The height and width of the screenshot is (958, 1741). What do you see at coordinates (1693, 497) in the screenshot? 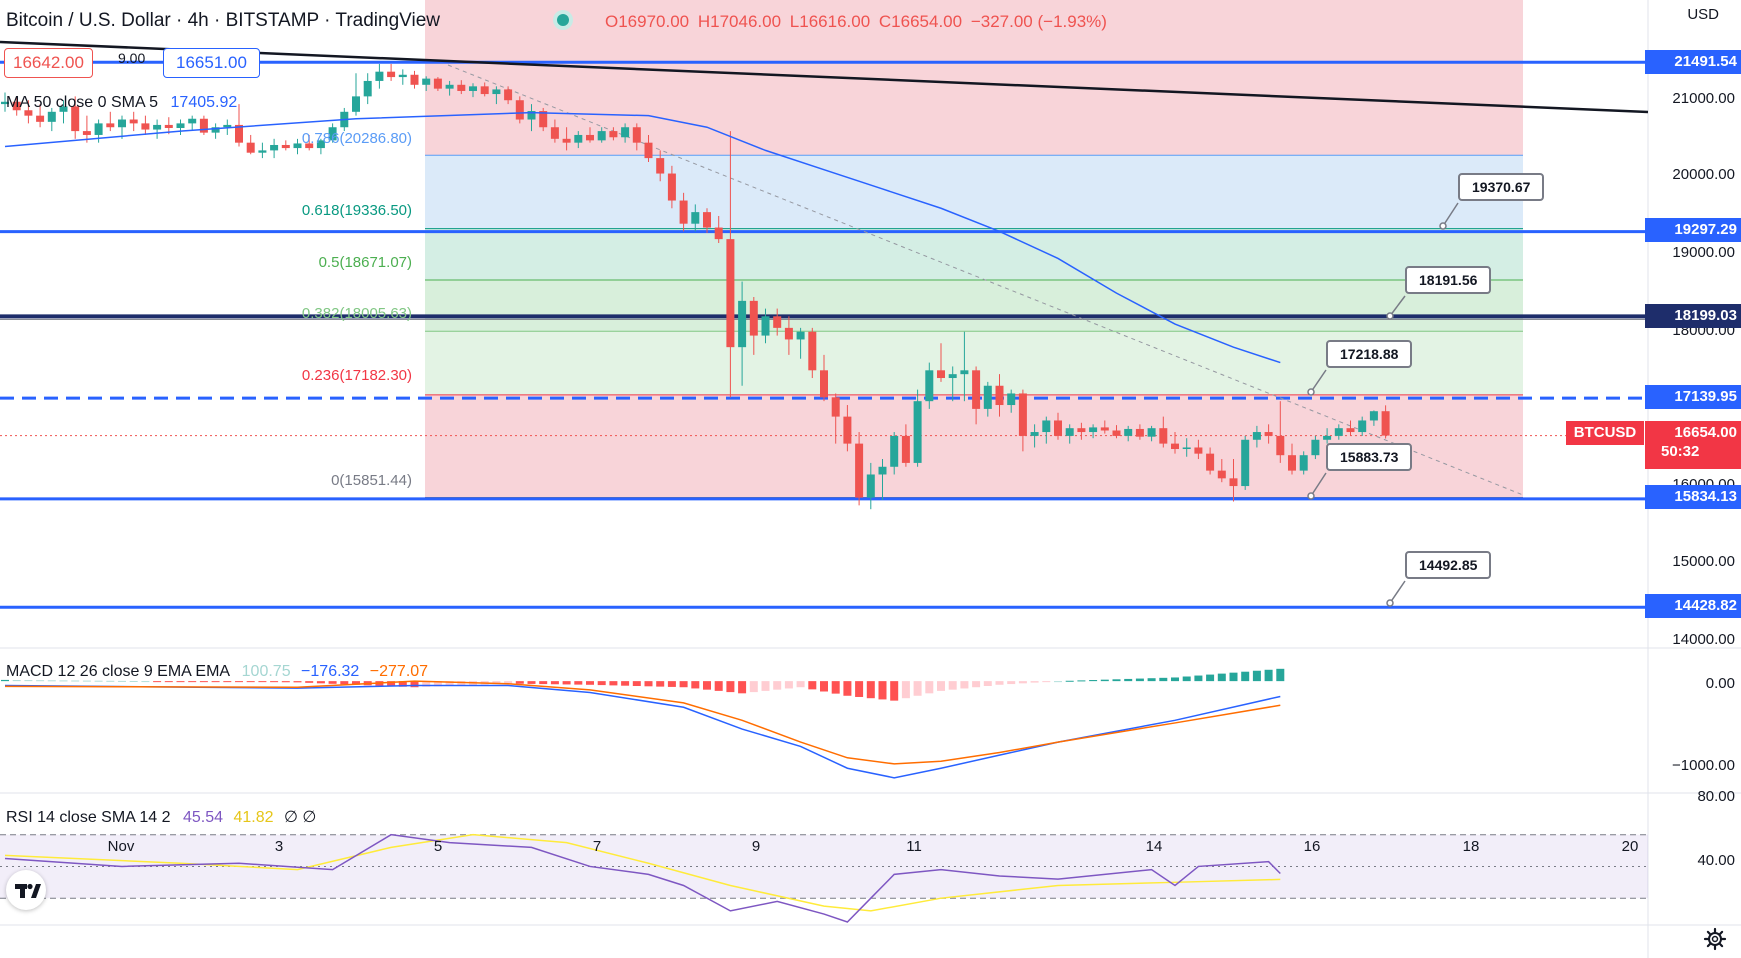
I see `level-price-tag: 15834.13` at bounding box center [1693, 497].